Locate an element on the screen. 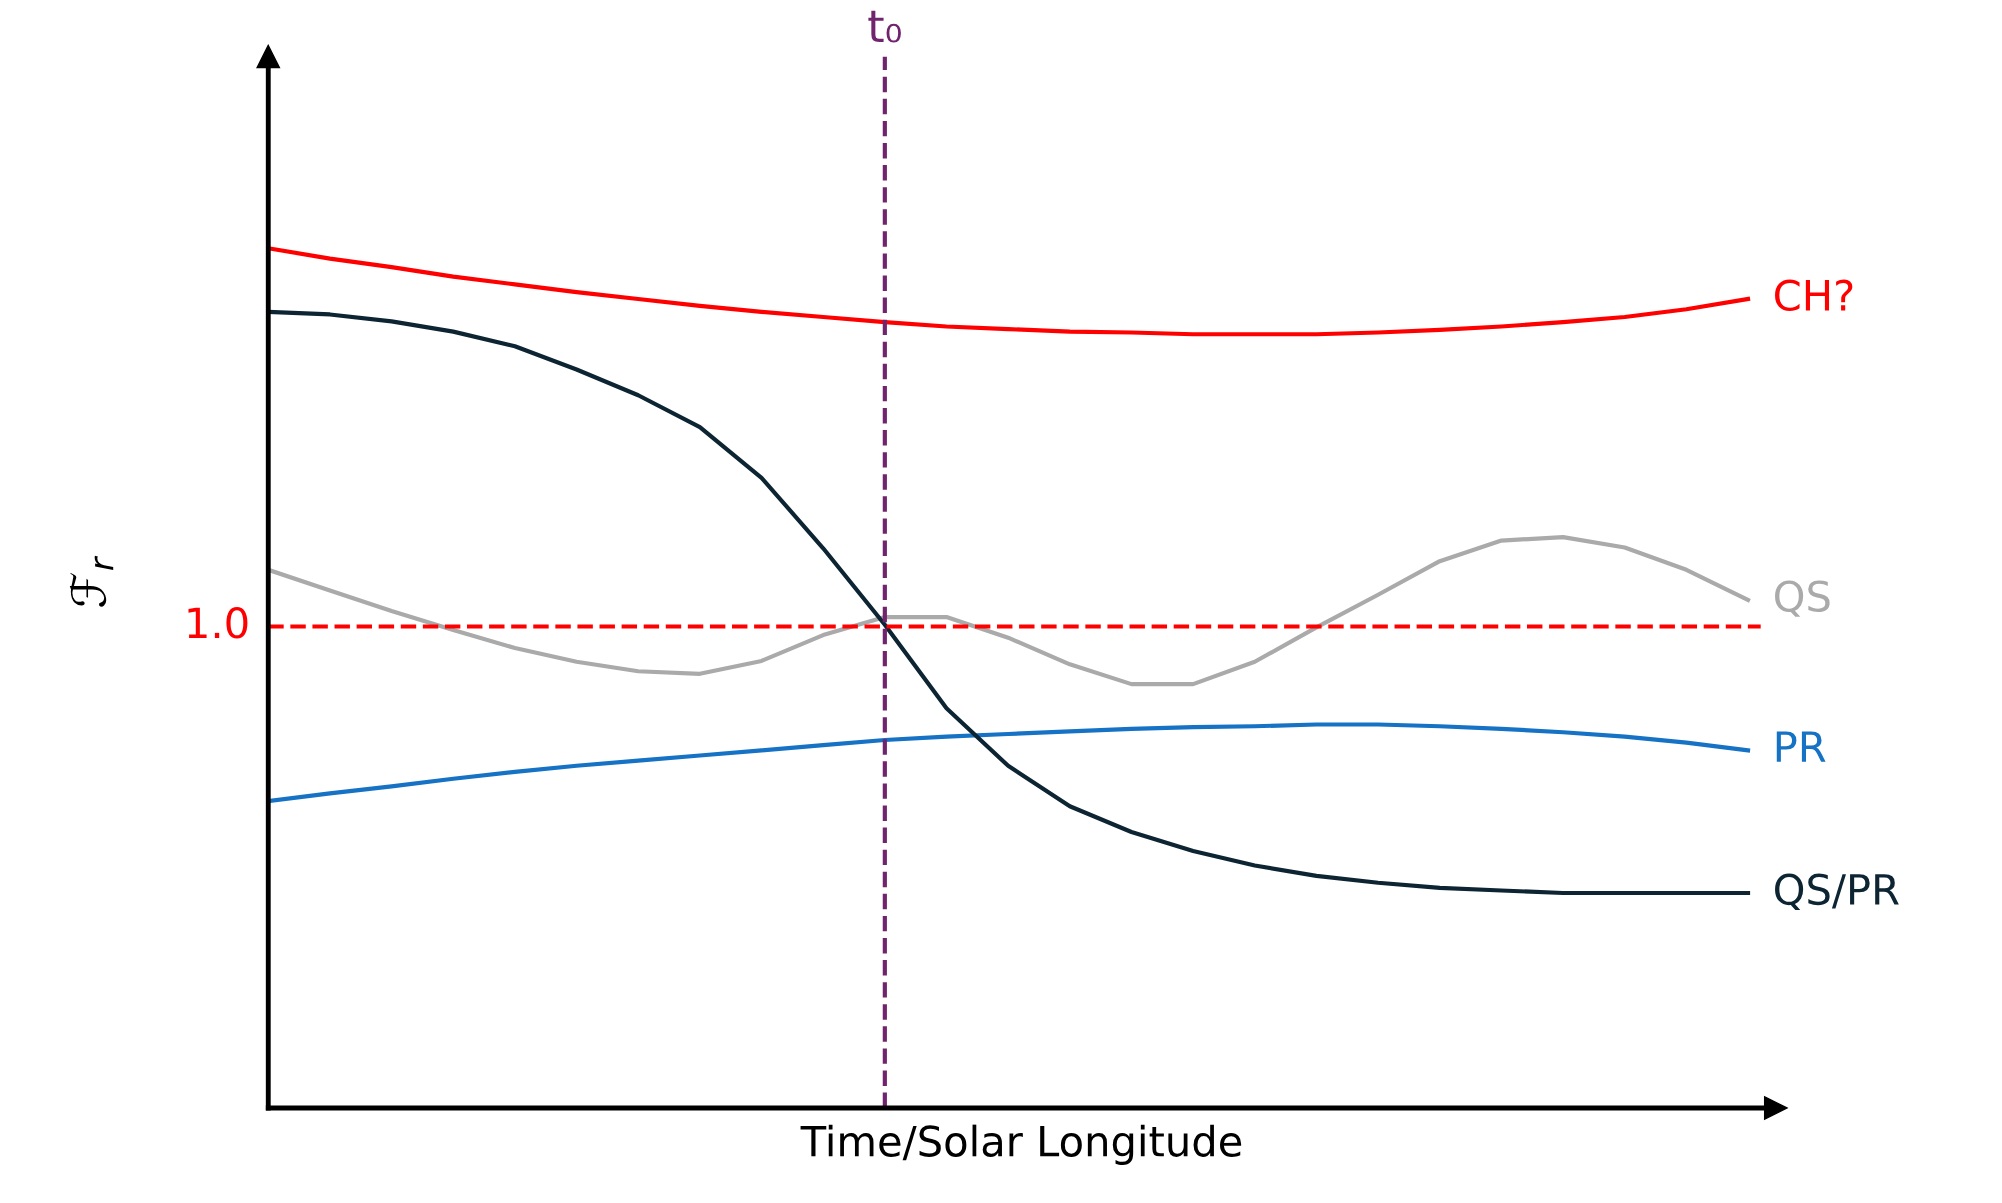 The image size is (2002, 1203). series-label: QS/PR is located at coordinates (1837, 891).